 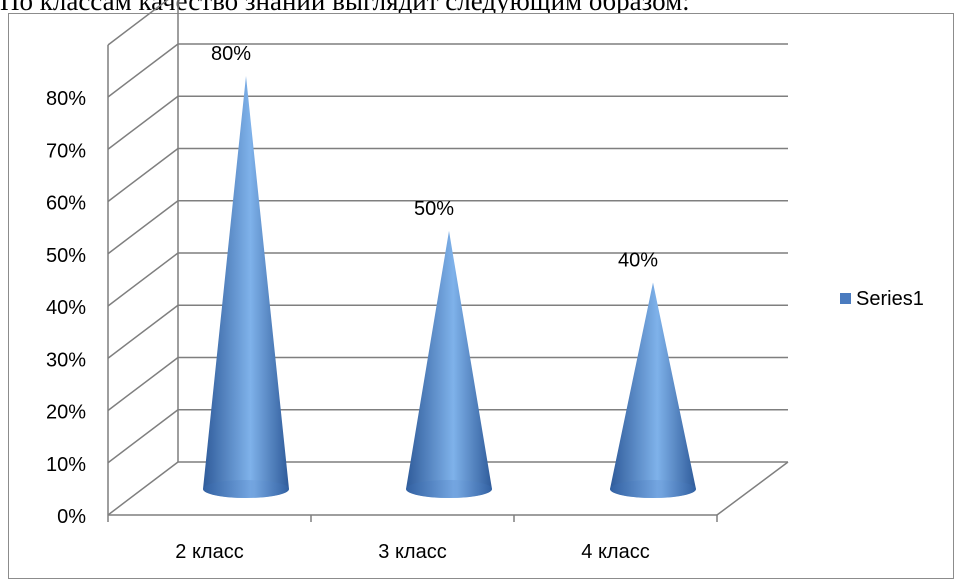 What do you see at coordinates (209, 552) in the screenshot?
I see `x-tick-label: 2 класс` at bounding box center [209, 552].